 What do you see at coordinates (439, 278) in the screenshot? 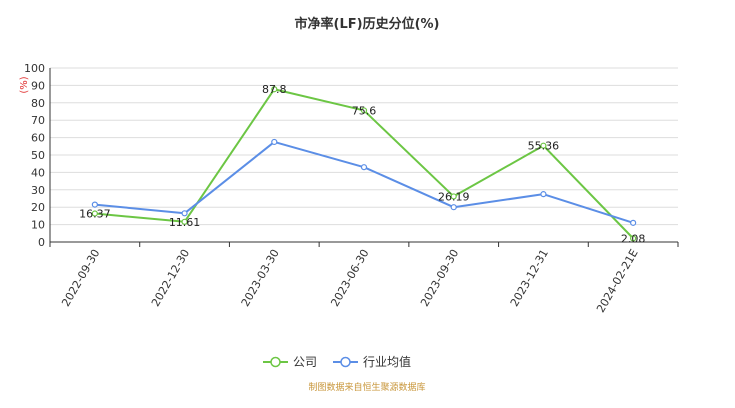
I see `x-tick-label: 2023-09-30` at bounding box center [439, 278].